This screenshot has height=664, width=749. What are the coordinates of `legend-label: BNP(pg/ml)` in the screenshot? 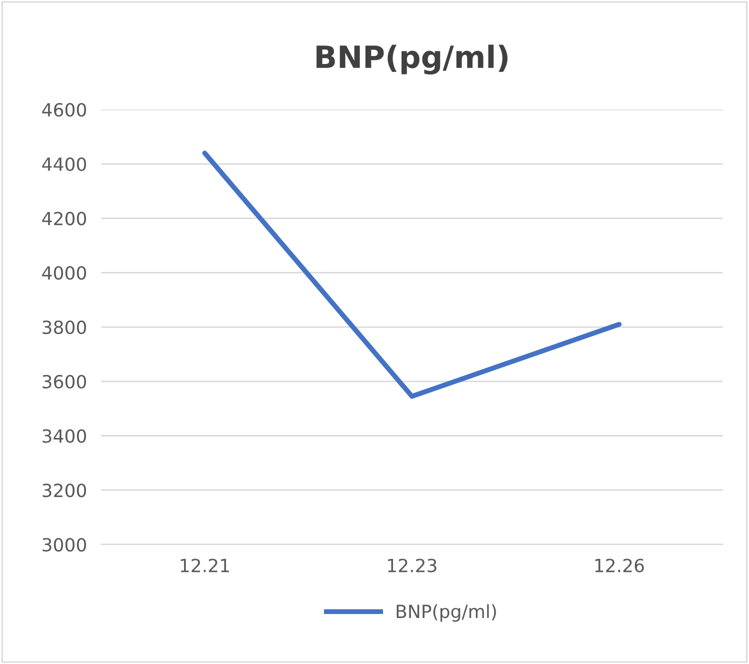 It's located at (446, 613).